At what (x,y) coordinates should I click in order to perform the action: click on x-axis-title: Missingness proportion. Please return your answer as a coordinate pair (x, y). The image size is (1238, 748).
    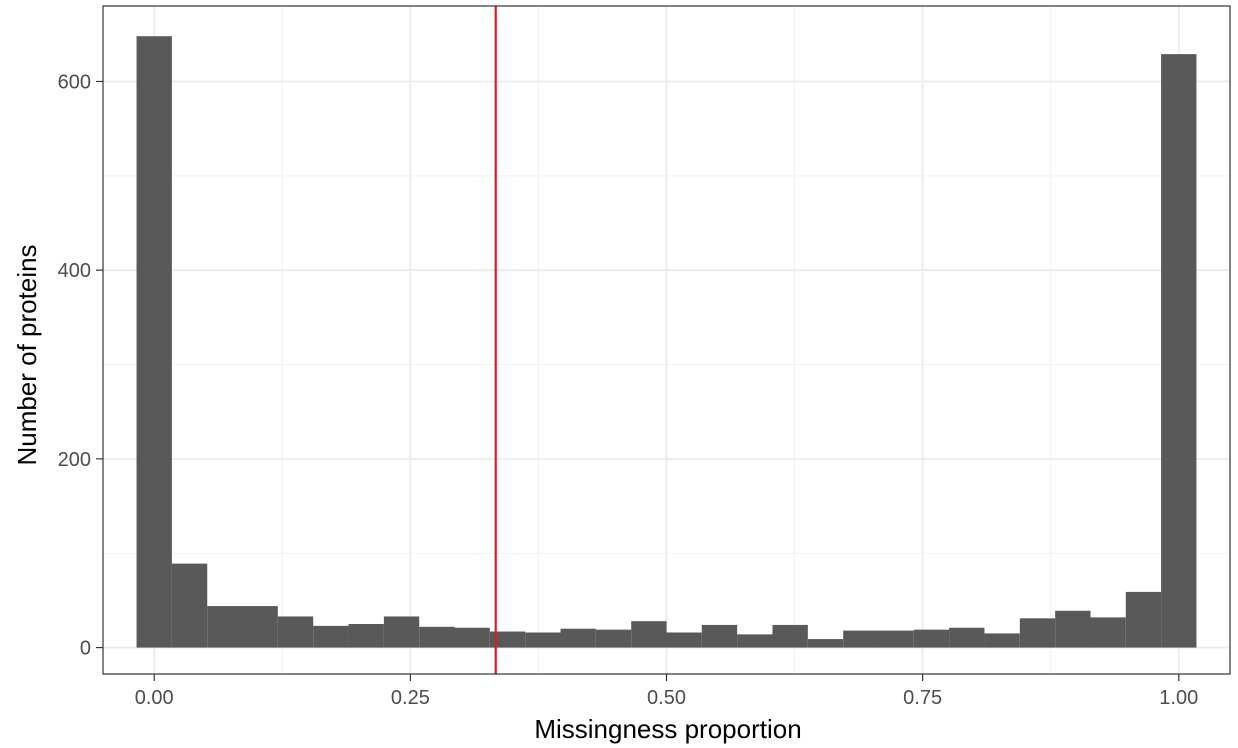
    Looking at the image, I should click on (667, 729).